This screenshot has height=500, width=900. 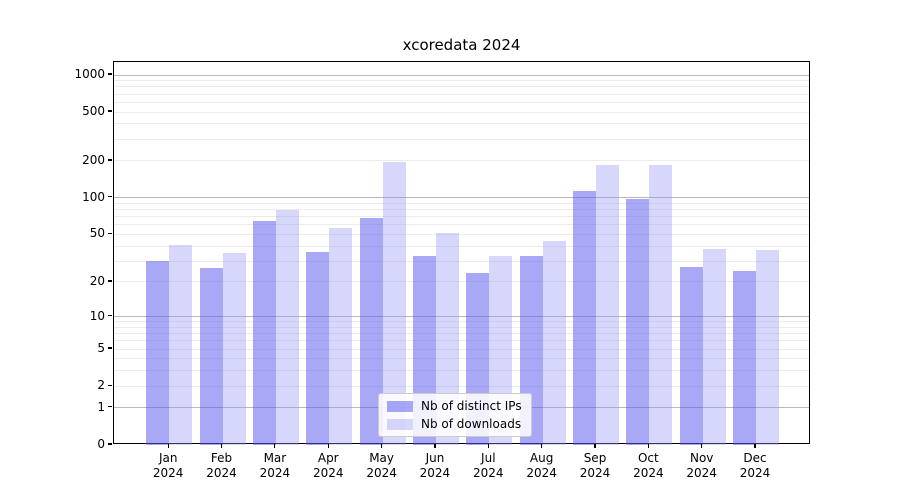 What do you see at coordinates (275, 465) in the screenshot?
I see `x-tick-label: Mar 2024` at bounding box center [275, 465].